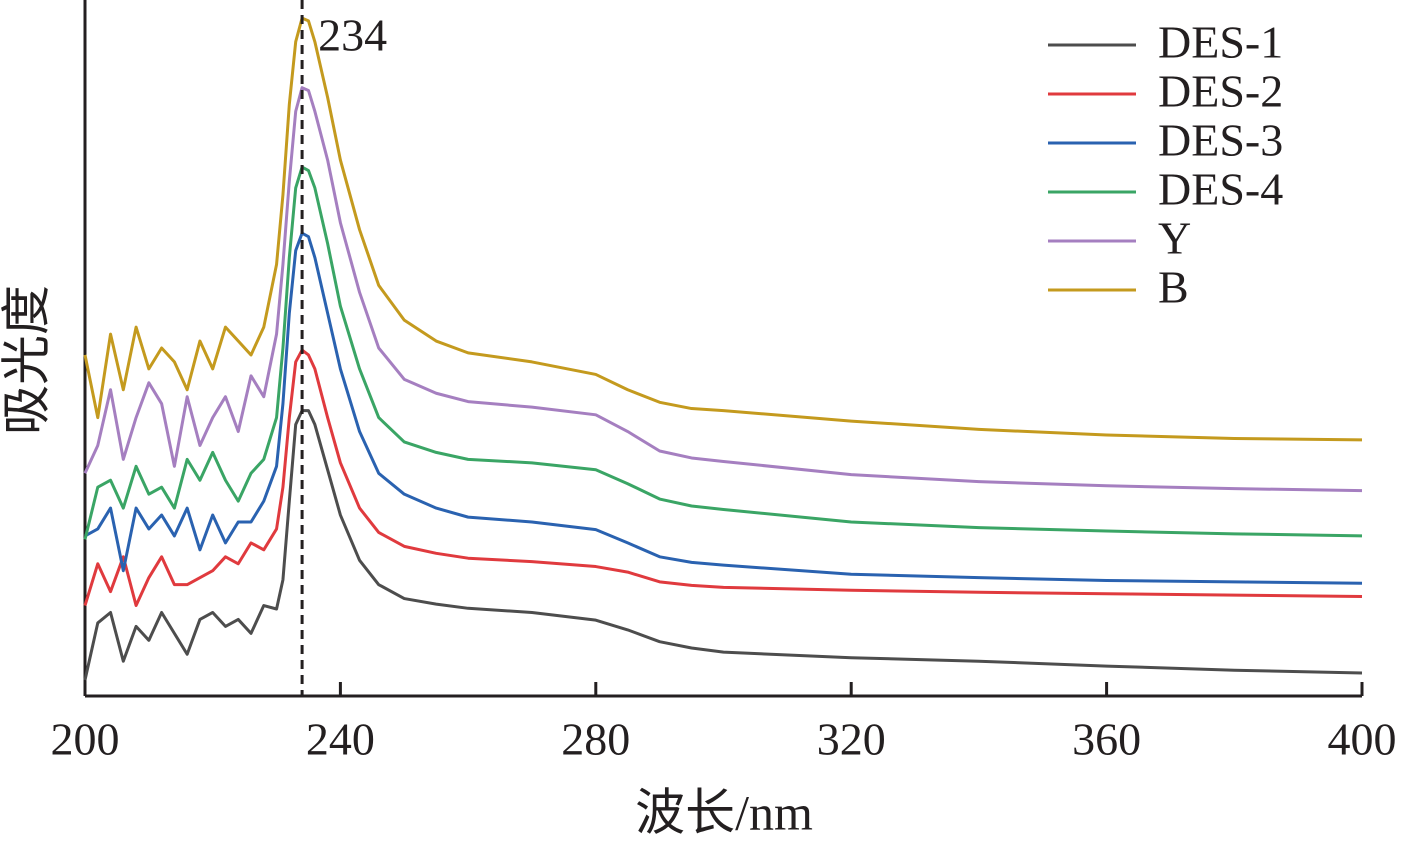 The height and width of the screenshot is (844, 1405). Describe the element at coordinates (85, 739) in the screenshot. I see `x-tick-label: 200` at that location.